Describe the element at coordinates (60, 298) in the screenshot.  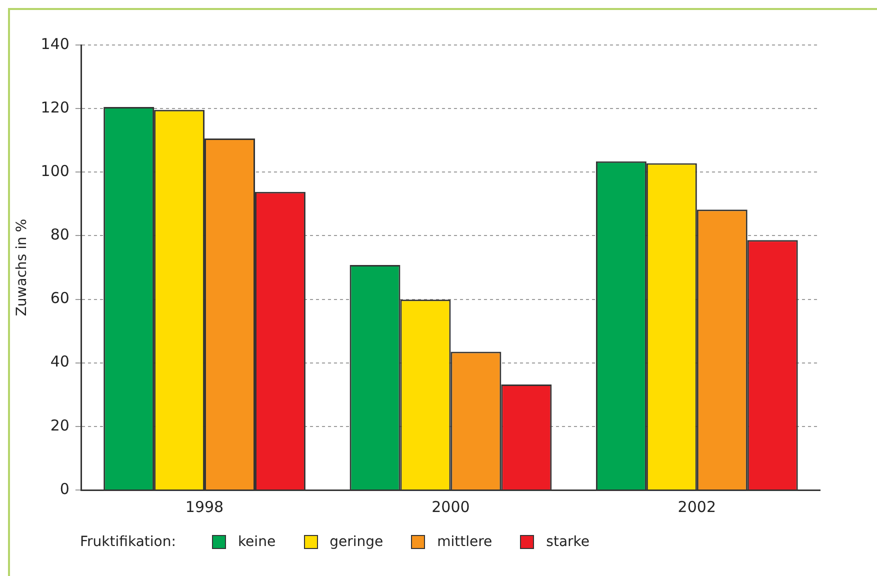
I see `y-tick-label: 60` at that location.